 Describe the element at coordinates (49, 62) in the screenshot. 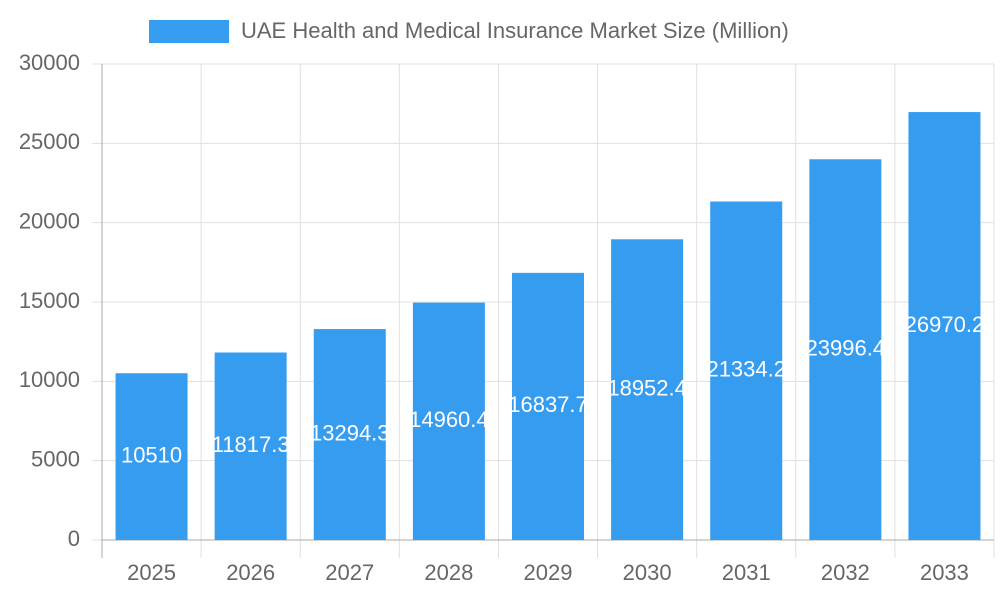

I see `y-tick-label: 30000` at that location.